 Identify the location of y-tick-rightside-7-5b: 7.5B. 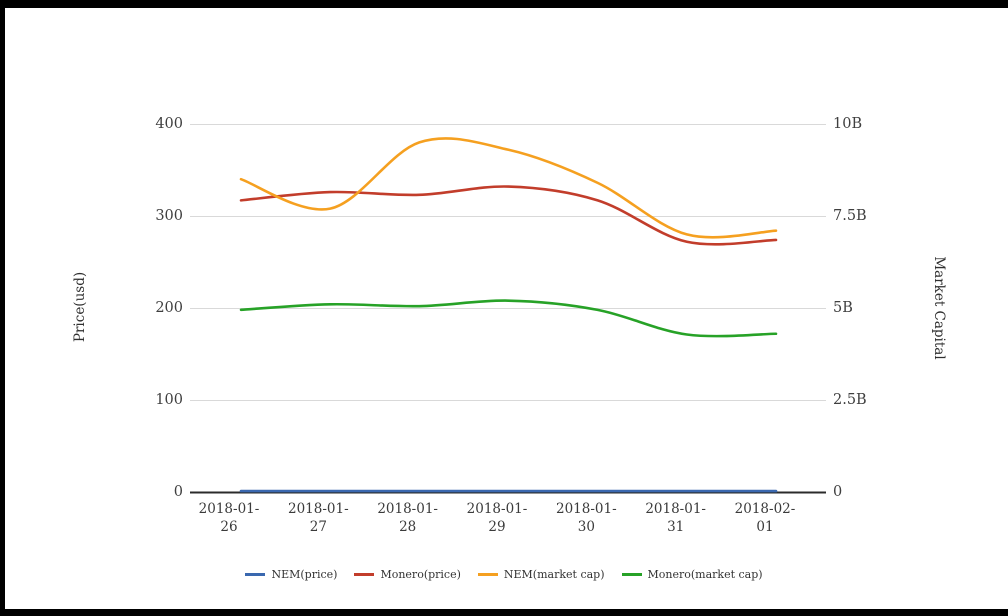
(850, 216).